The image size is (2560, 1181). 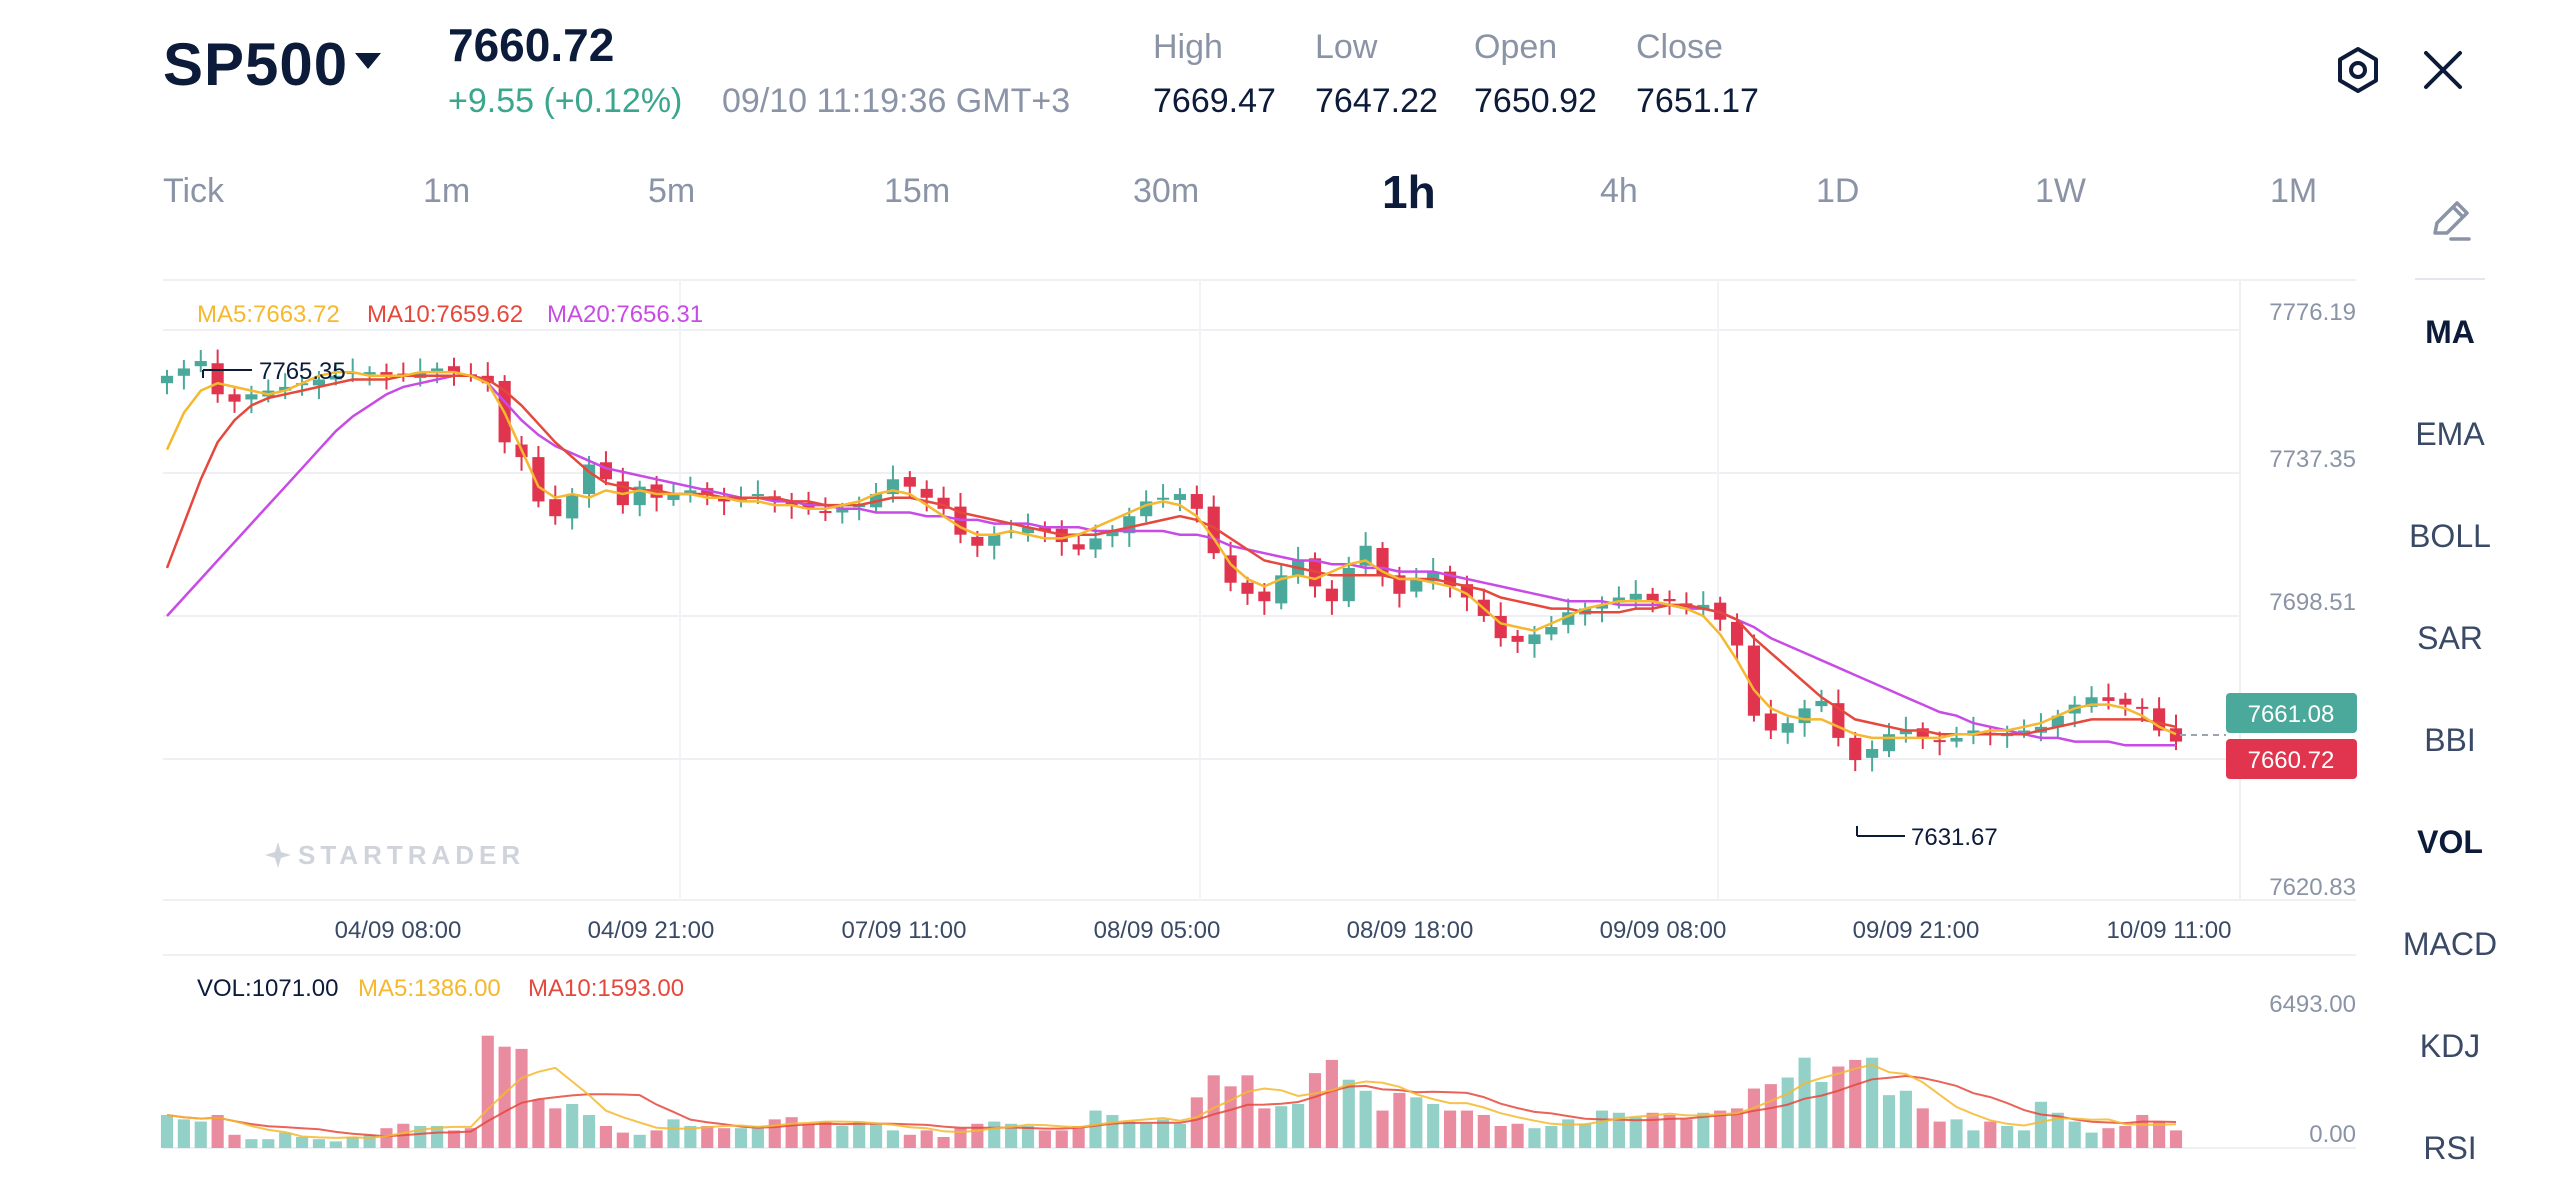 What do you see at coordinates (2450, 1046) in the screenshot?
I see `indicator-kdj: KDJ` at bounding box center [2450, 1046].